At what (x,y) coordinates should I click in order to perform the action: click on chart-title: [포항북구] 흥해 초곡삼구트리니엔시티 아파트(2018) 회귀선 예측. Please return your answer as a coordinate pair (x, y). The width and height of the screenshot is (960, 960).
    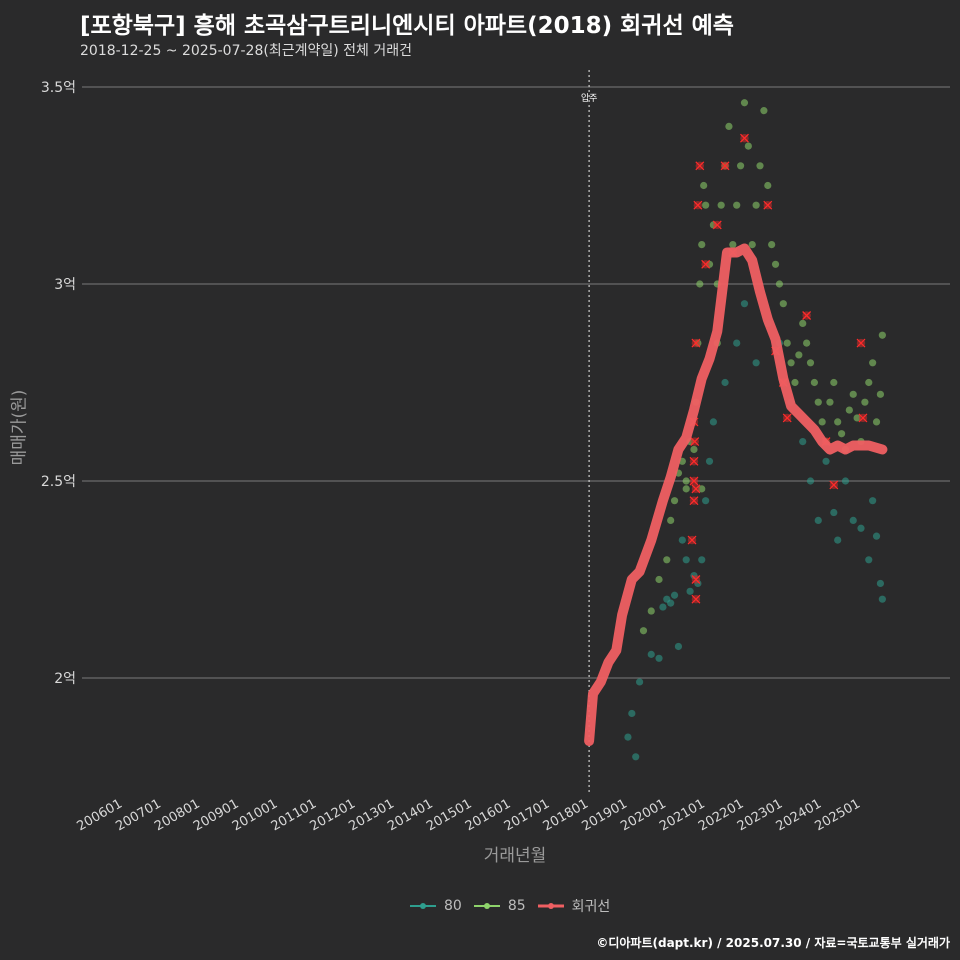
    Looking at the image, I should click on (407, 26).